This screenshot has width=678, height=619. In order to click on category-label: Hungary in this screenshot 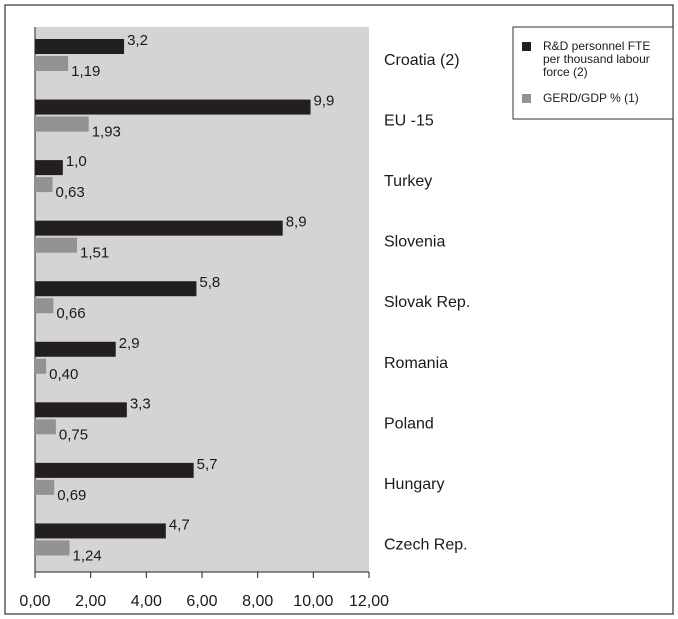, I will do `click(414, 484)`.